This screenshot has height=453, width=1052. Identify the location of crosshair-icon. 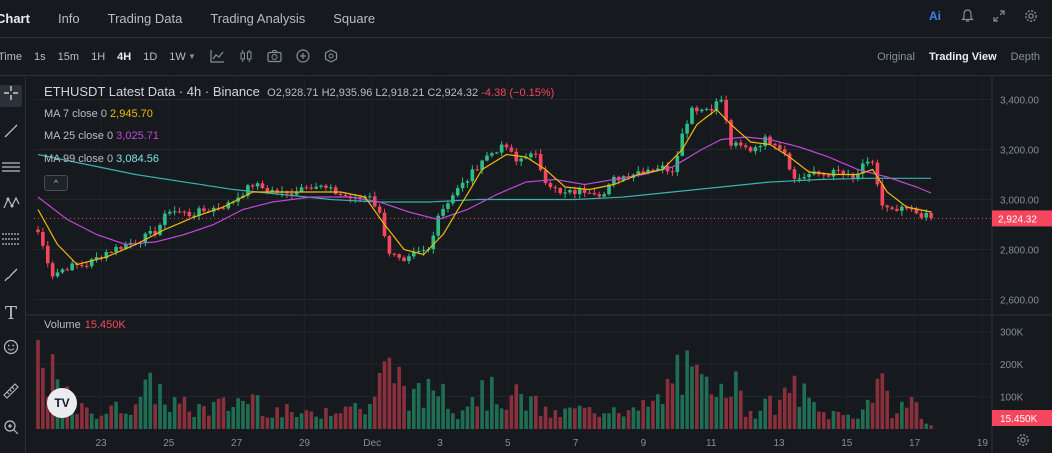
(11, 96).